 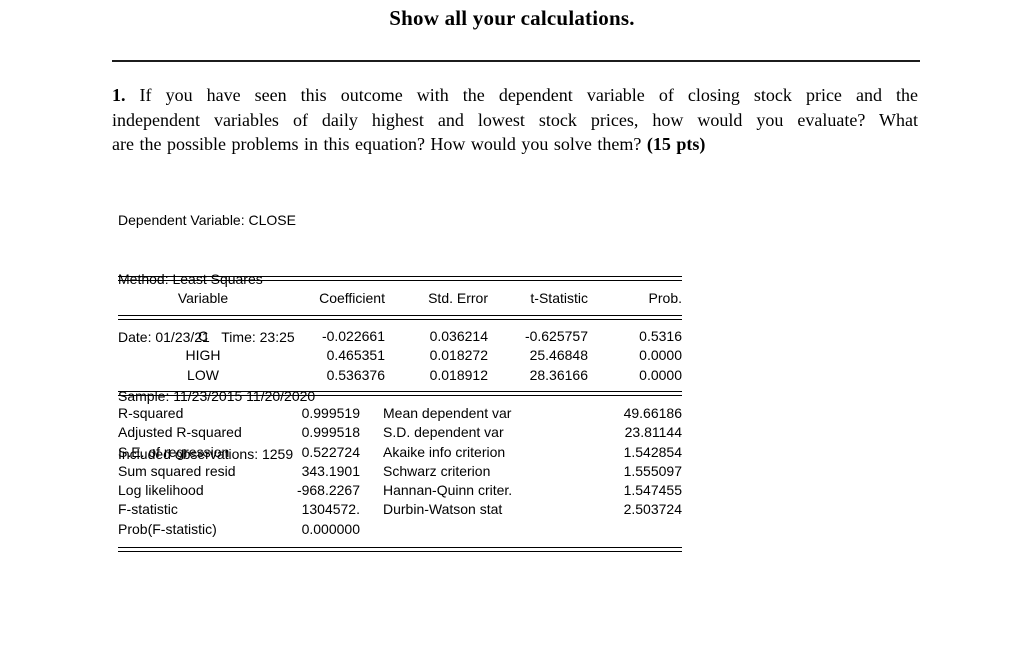 What do you see at coordinates (328, 490) in the screenshot?
I see `stat-value: -968.2267` at bounding box center [328, 490].